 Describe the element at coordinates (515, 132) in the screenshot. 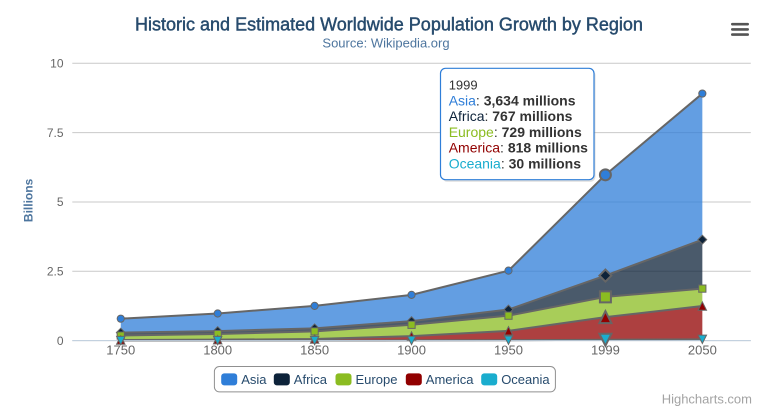

I see `svg-text: Europe: 729 millions` at that location.